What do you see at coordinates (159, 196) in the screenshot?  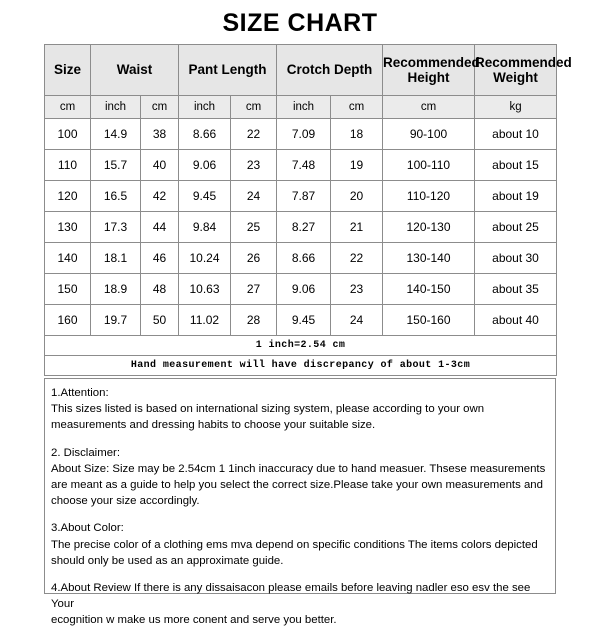 I see `table-cell: 42` at bounding box center [159, 196].